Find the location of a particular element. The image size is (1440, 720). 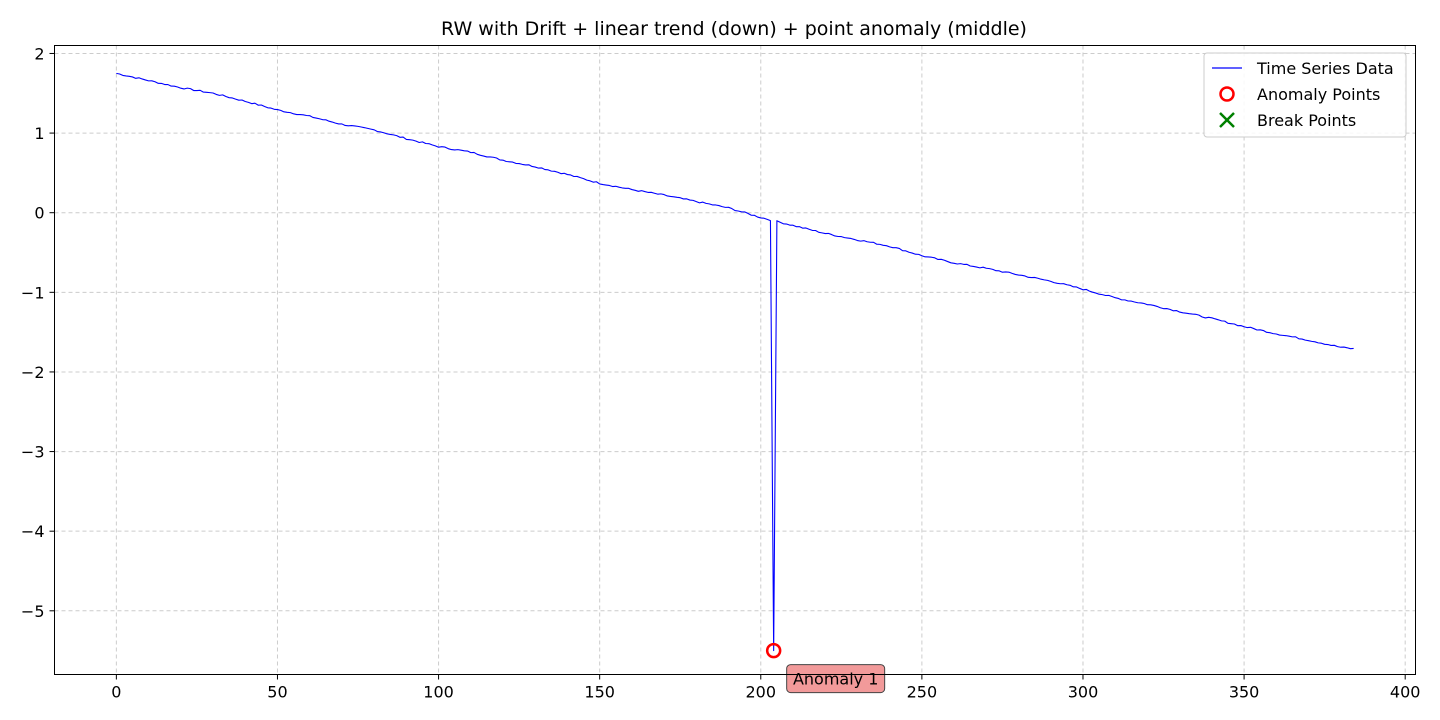

x-tick-label: 50 is located at coordinates (277, 692).